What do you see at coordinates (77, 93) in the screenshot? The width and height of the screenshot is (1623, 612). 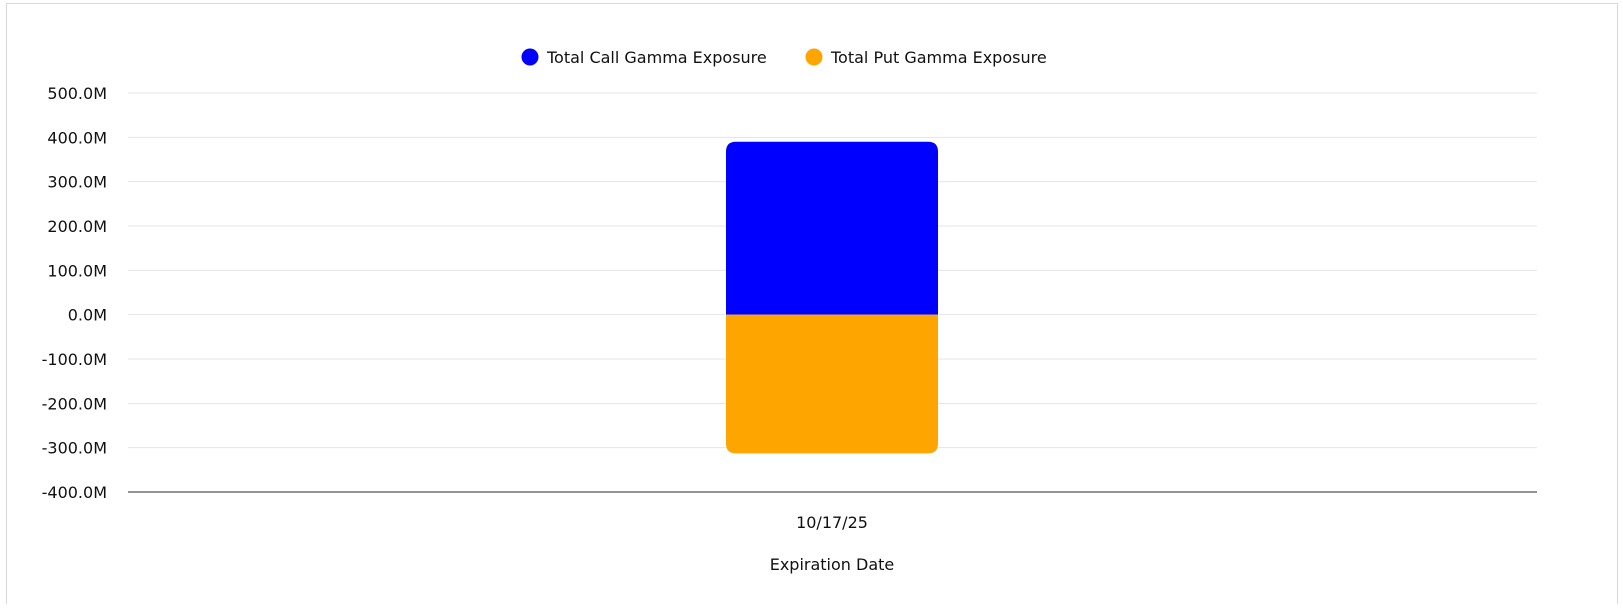 I see `y-tick-label: 500.0M` at bounding box center [77, 93].